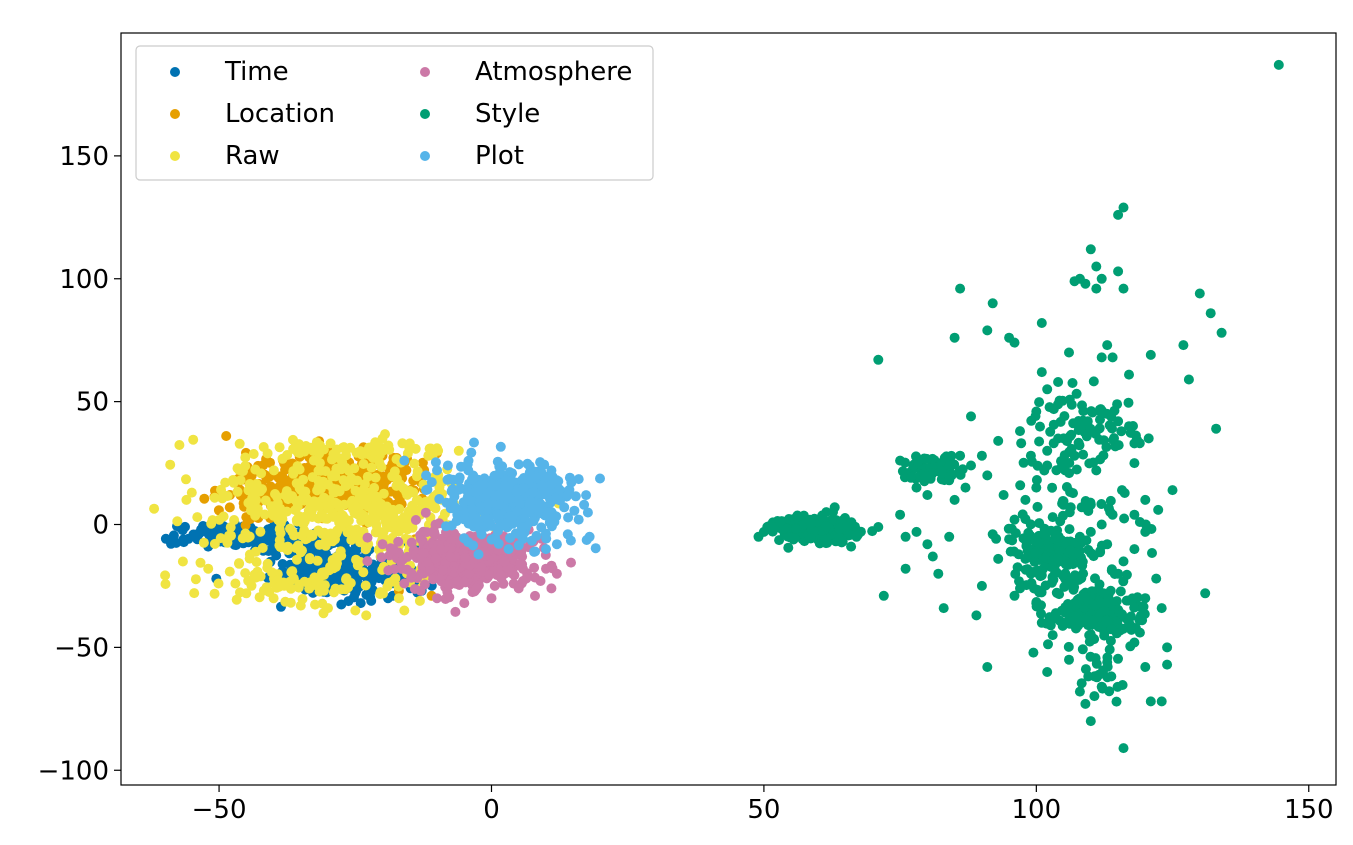 The width and height of the screenshot is (1353, 845). What do you see at coordinates (502, 498) in the screenshot?
I see `series-plot` at bounding box center [502, 498].